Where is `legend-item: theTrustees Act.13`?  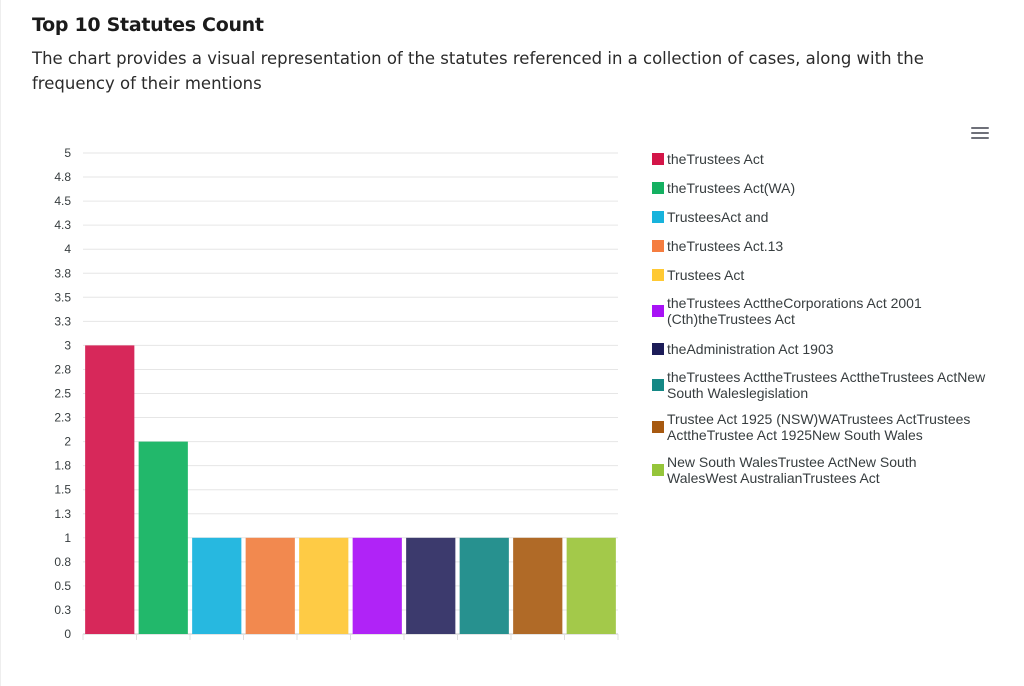
legend-item: theTrustees Act.13 is located at coordinates (817, 246).